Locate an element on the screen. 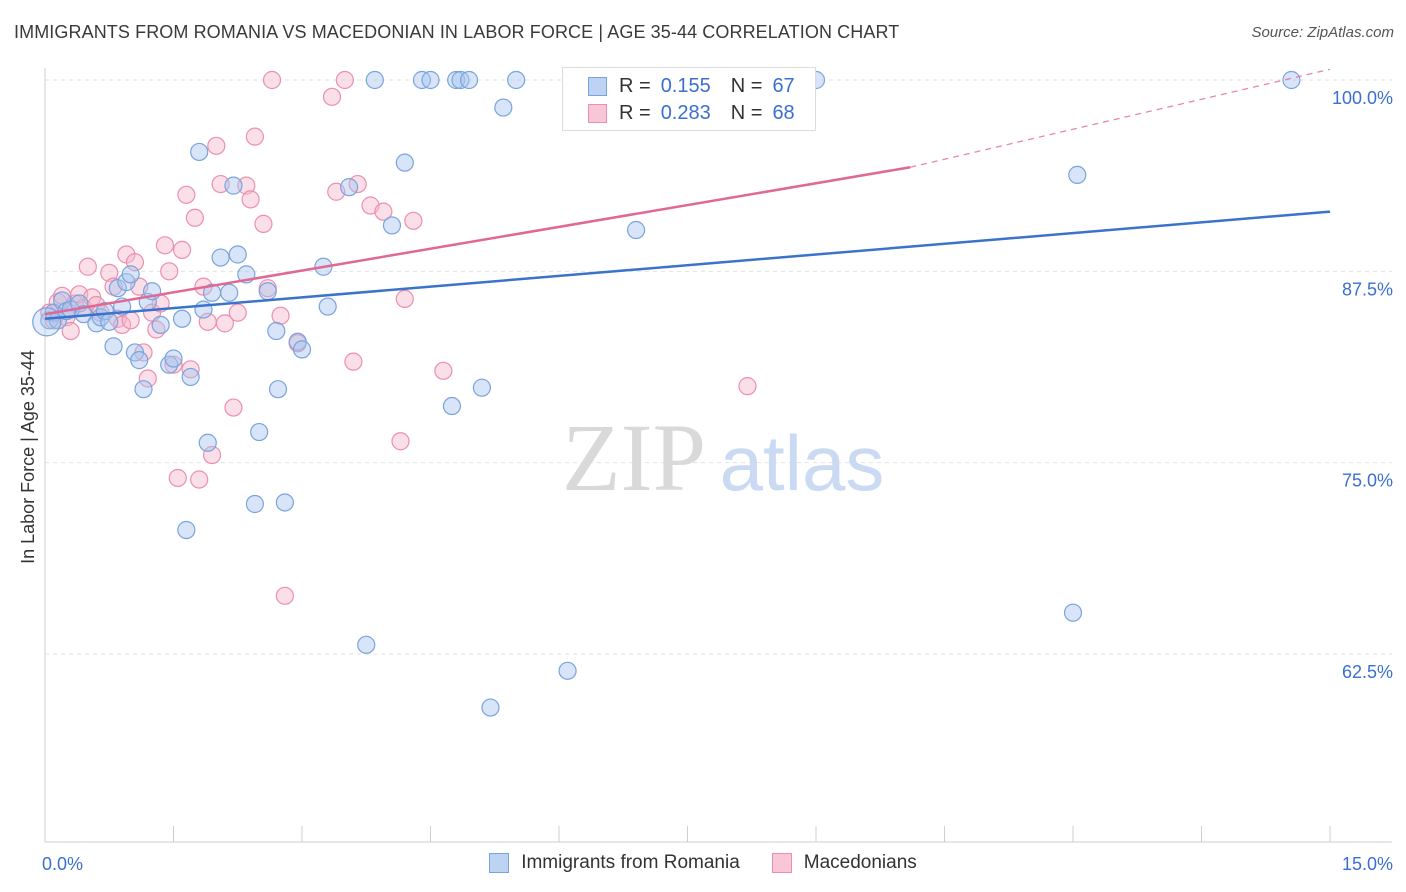 The image size is (1406, 892). romania-point-cluster is located at coordinates (47, 322).